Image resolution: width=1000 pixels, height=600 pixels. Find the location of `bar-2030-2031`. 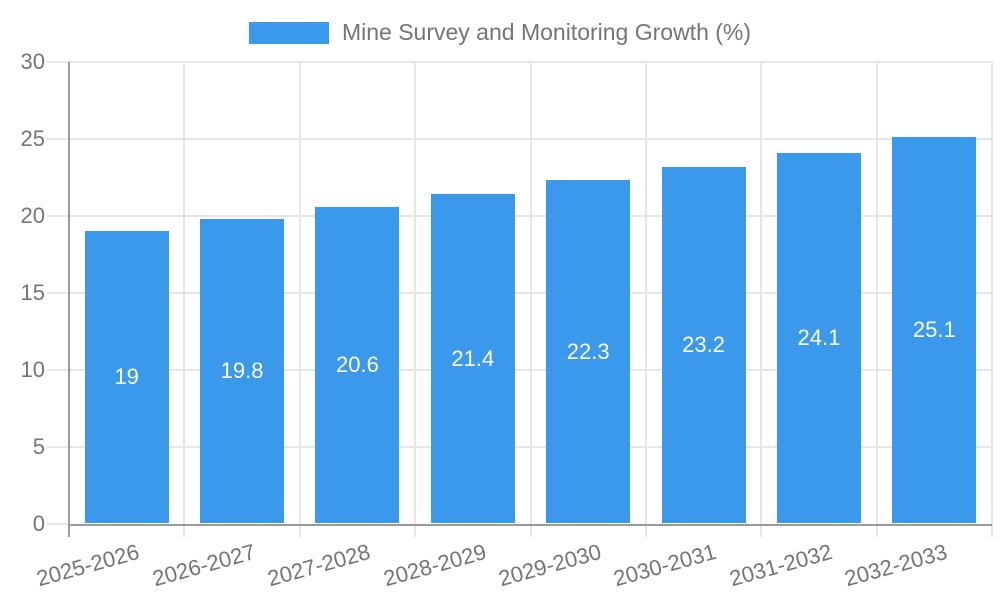

bar-2030-2031 is located at coordinates (703, 345).